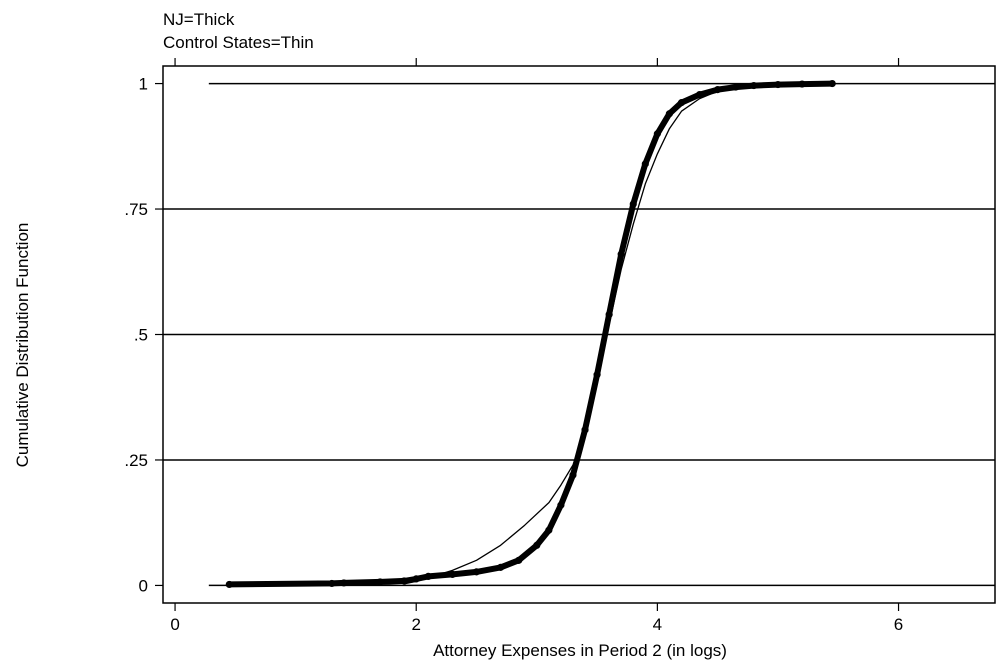 The height and width of the screenshot is (665, 998). Describe the element at coordinates (174, 624) in the screenshot. I see `x-tick-label: 0` at that location.